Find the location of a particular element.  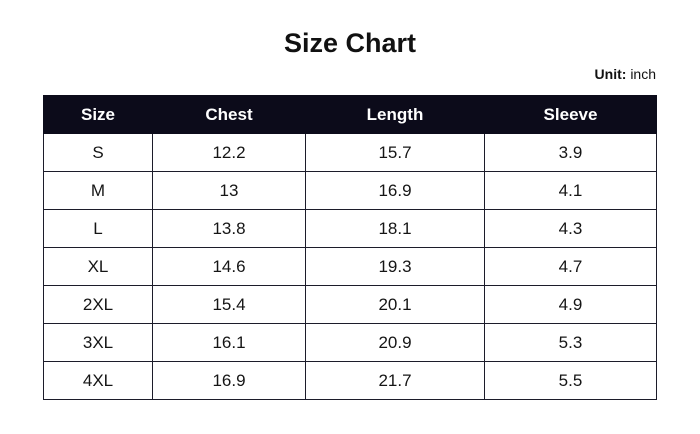

size-cell: L is located at coordinates (98, 228).